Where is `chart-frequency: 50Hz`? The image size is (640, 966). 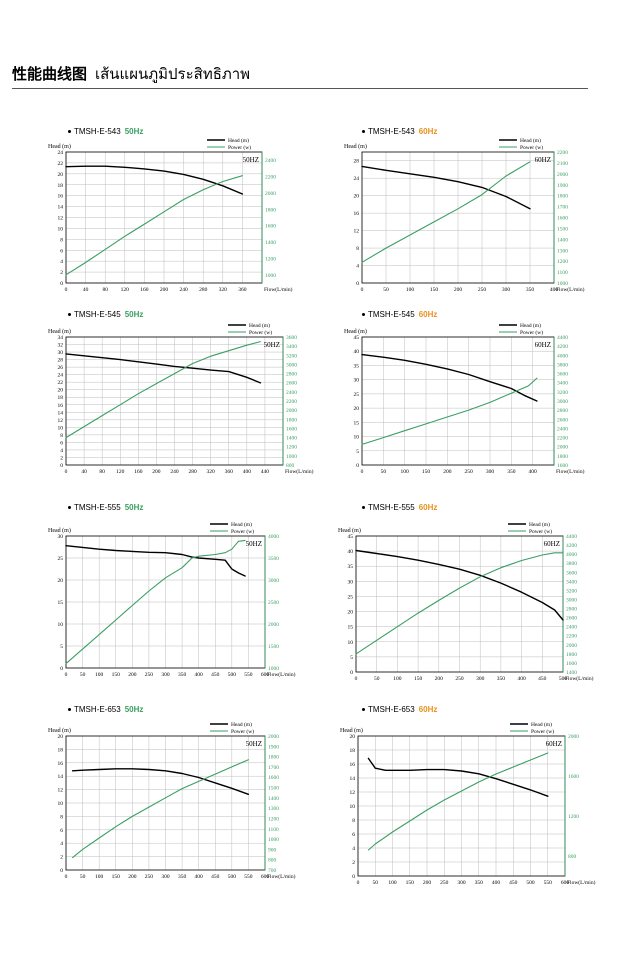
chart-frequency: 50Hz is located at coordinates (134, 131).